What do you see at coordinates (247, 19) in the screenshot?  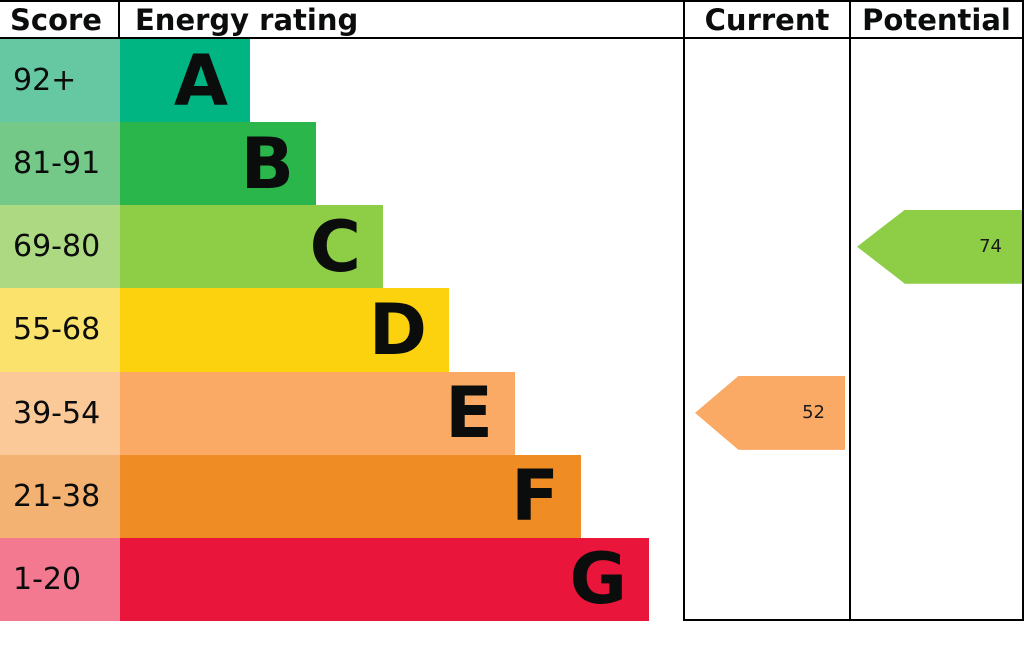 I see `header-energy-rating: Energy rating` at bounding box center [247, 19].